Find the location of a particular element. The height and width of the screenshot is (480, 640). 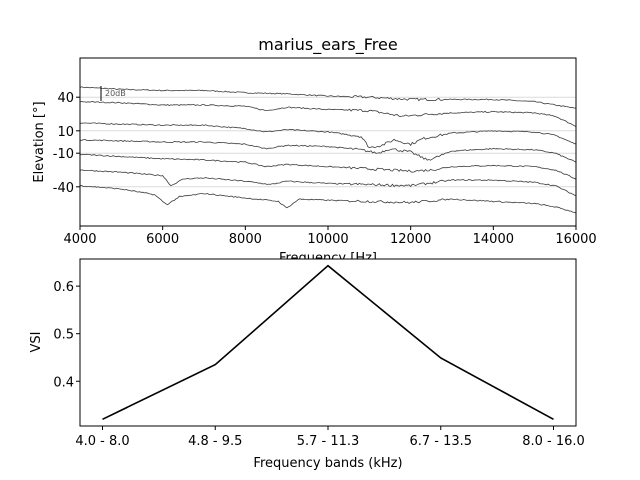

x-tick-label: 6.7 - 13.5 is located at coordinates (440, 441).